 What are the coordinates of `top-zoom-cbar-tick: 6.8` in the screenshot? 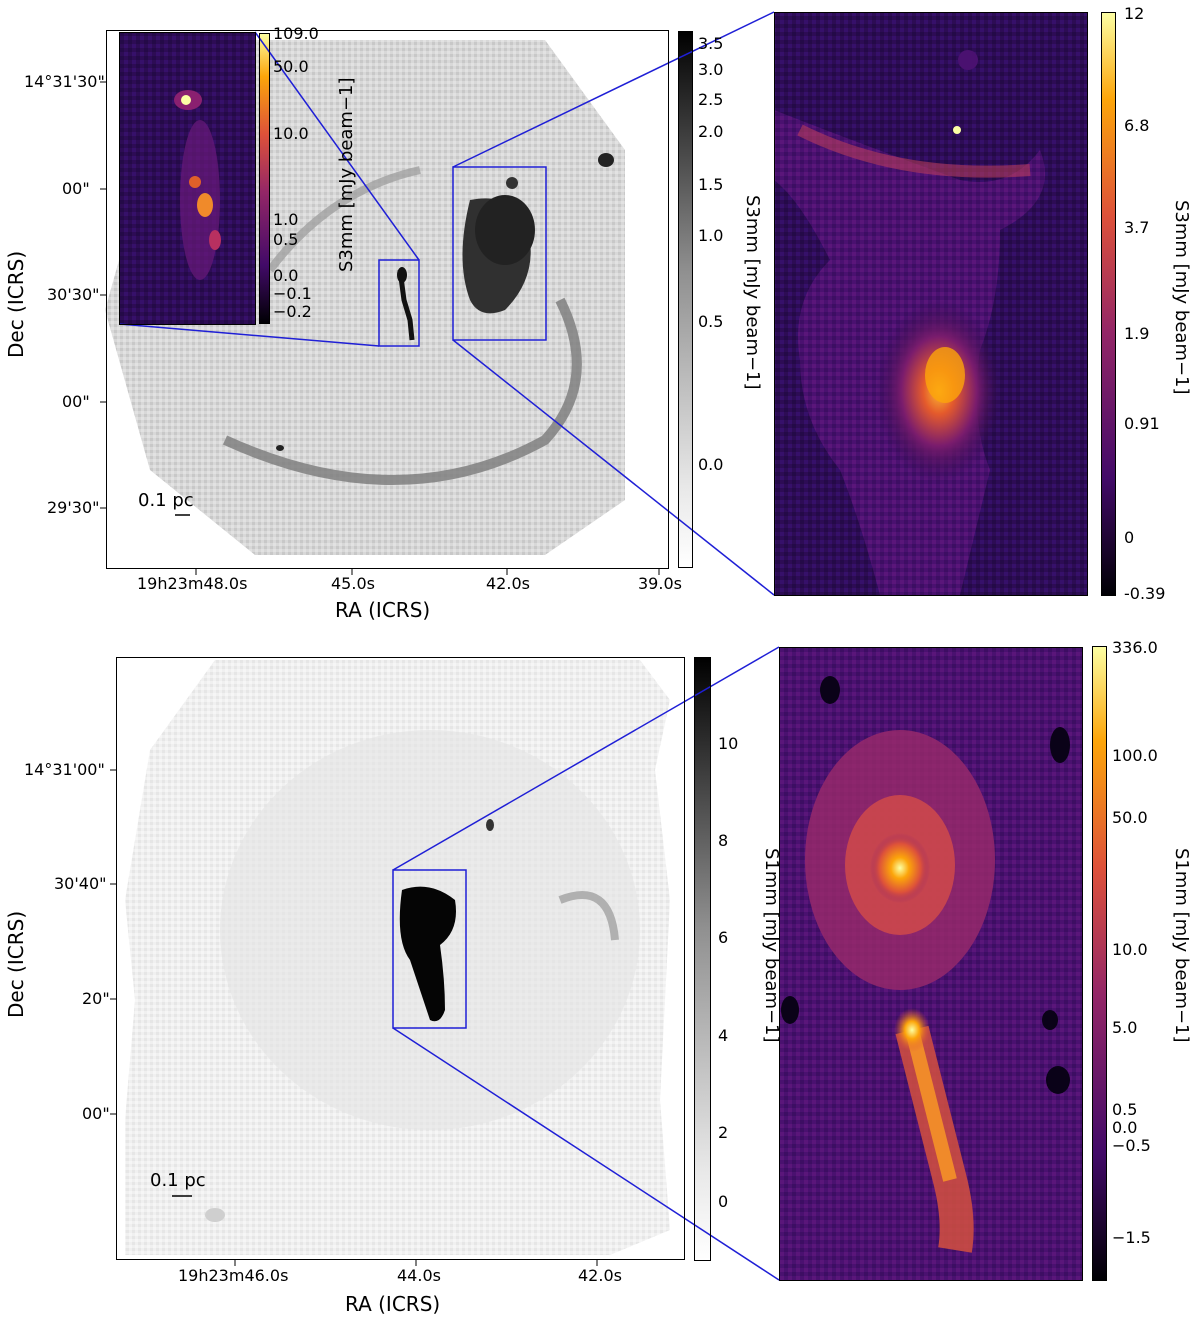 It's located at (1137, 125).